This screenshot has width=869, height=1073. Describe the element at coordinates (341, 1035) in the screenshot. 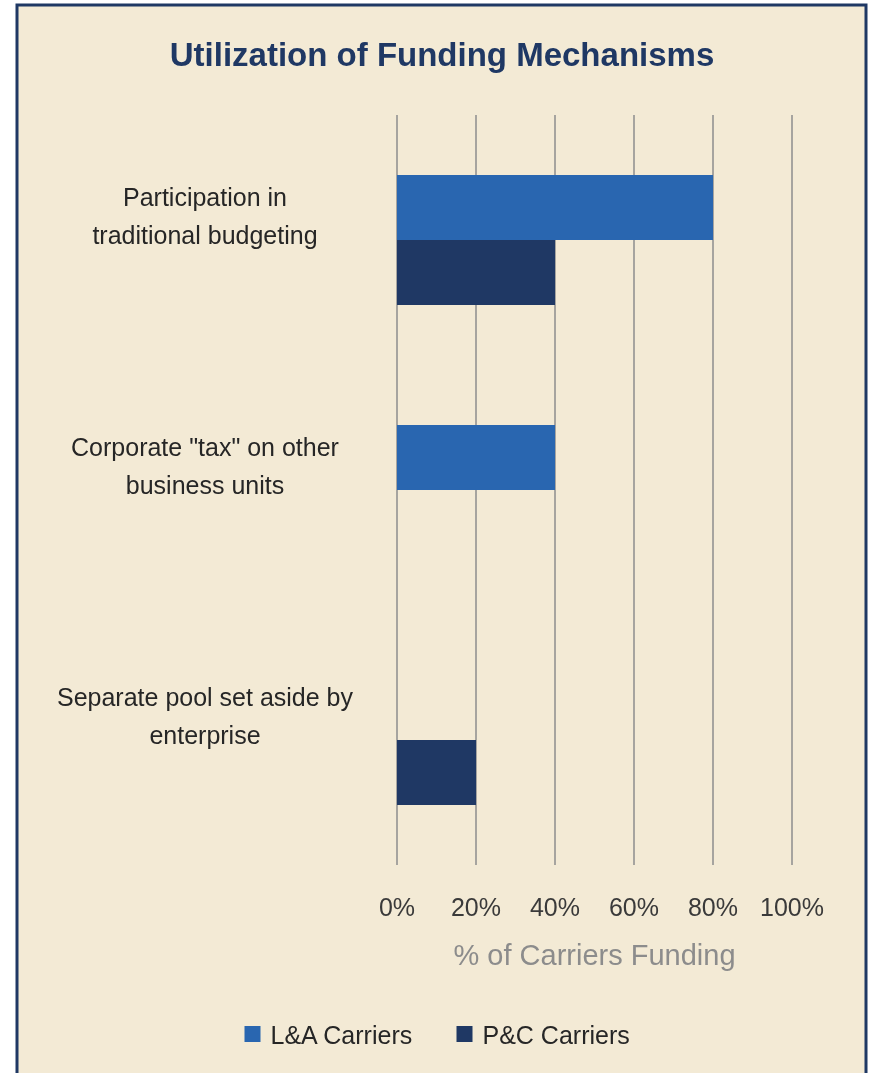

I see `legend-label: L&A Carriers` at that location.